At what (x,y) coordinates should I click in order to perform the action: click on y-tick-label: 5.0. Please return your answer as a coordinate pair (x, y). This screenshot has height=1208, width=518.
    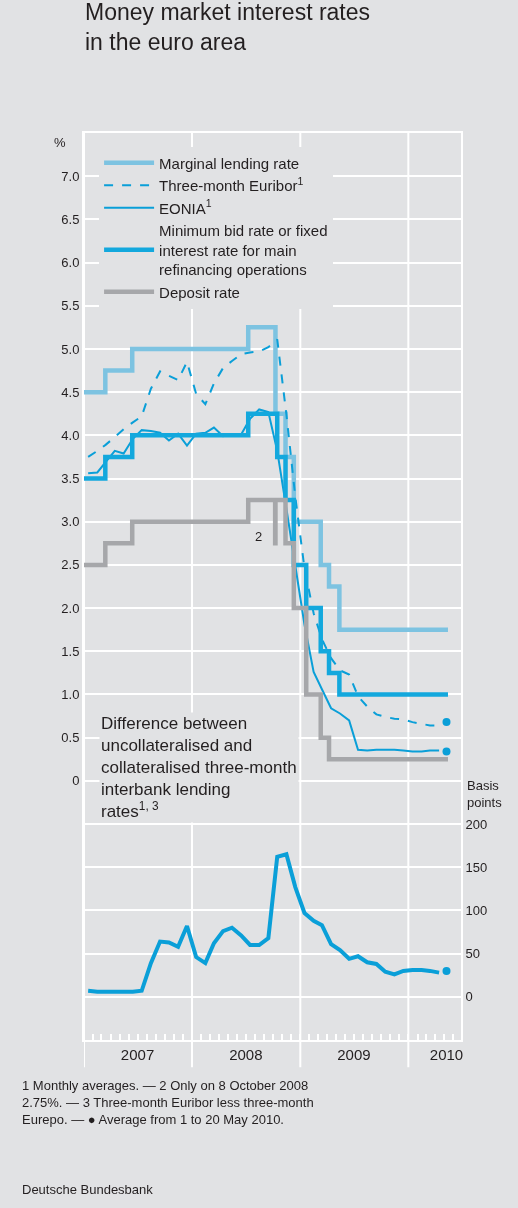
    Looking at the image, I should click on (70, 349).